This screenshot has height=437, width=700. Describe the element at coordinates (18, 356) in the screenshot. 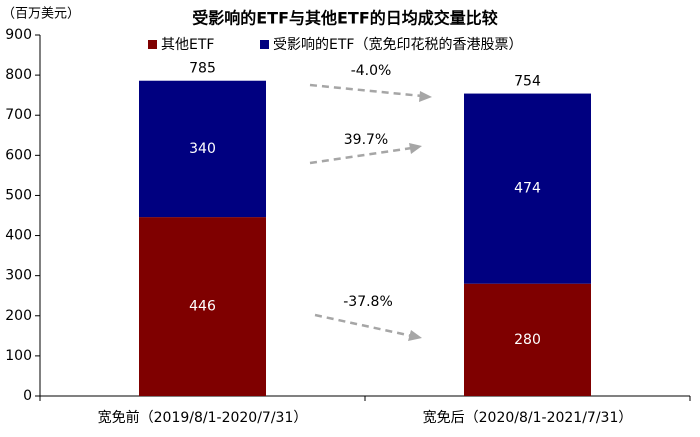

I see `y-tick-label: 100` at that location.